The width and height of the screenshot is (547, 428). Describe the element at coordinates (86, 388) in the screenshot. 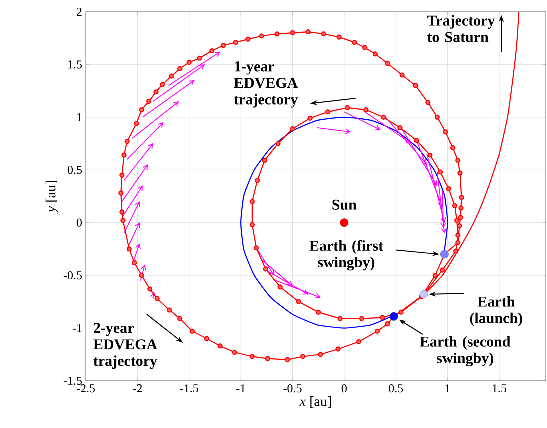

I see `x-tick-label: -2.5` at that location.